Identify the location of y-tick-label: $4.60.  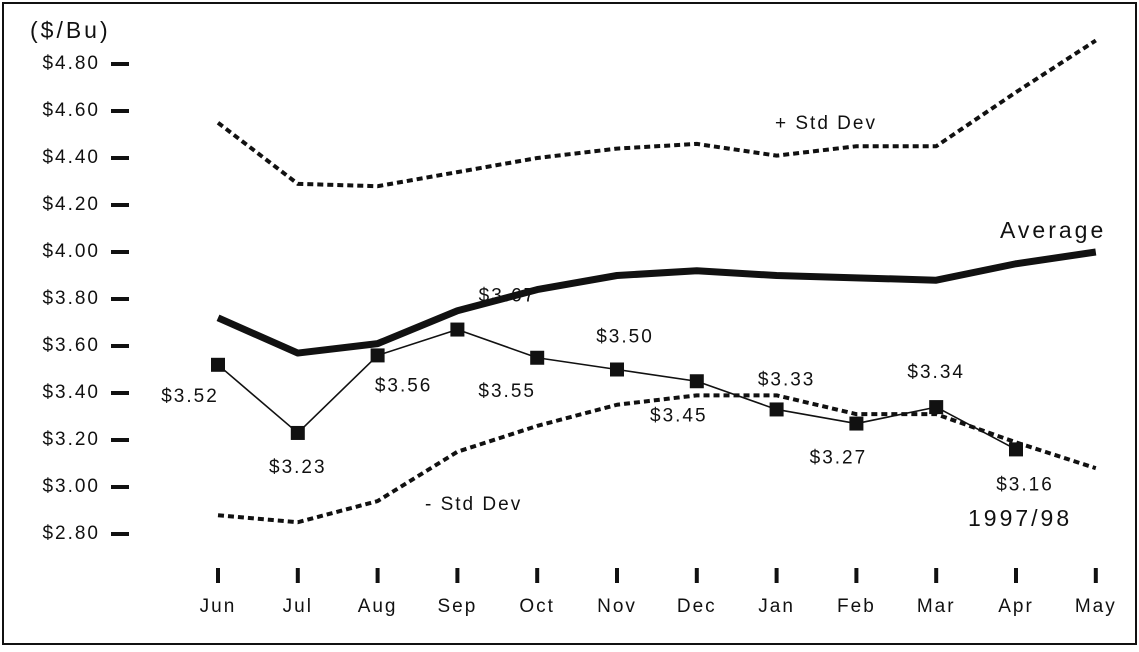
(71, 110).